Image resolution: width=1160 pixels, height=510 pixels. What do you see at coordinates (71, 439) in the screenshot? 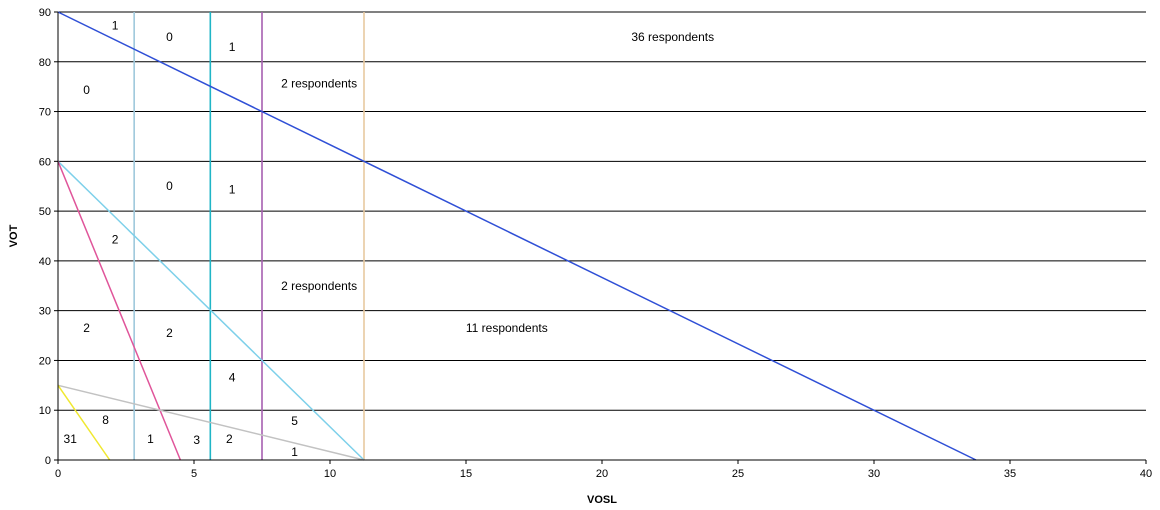
I see `region-label: 31` at bounding box center [71, 439].